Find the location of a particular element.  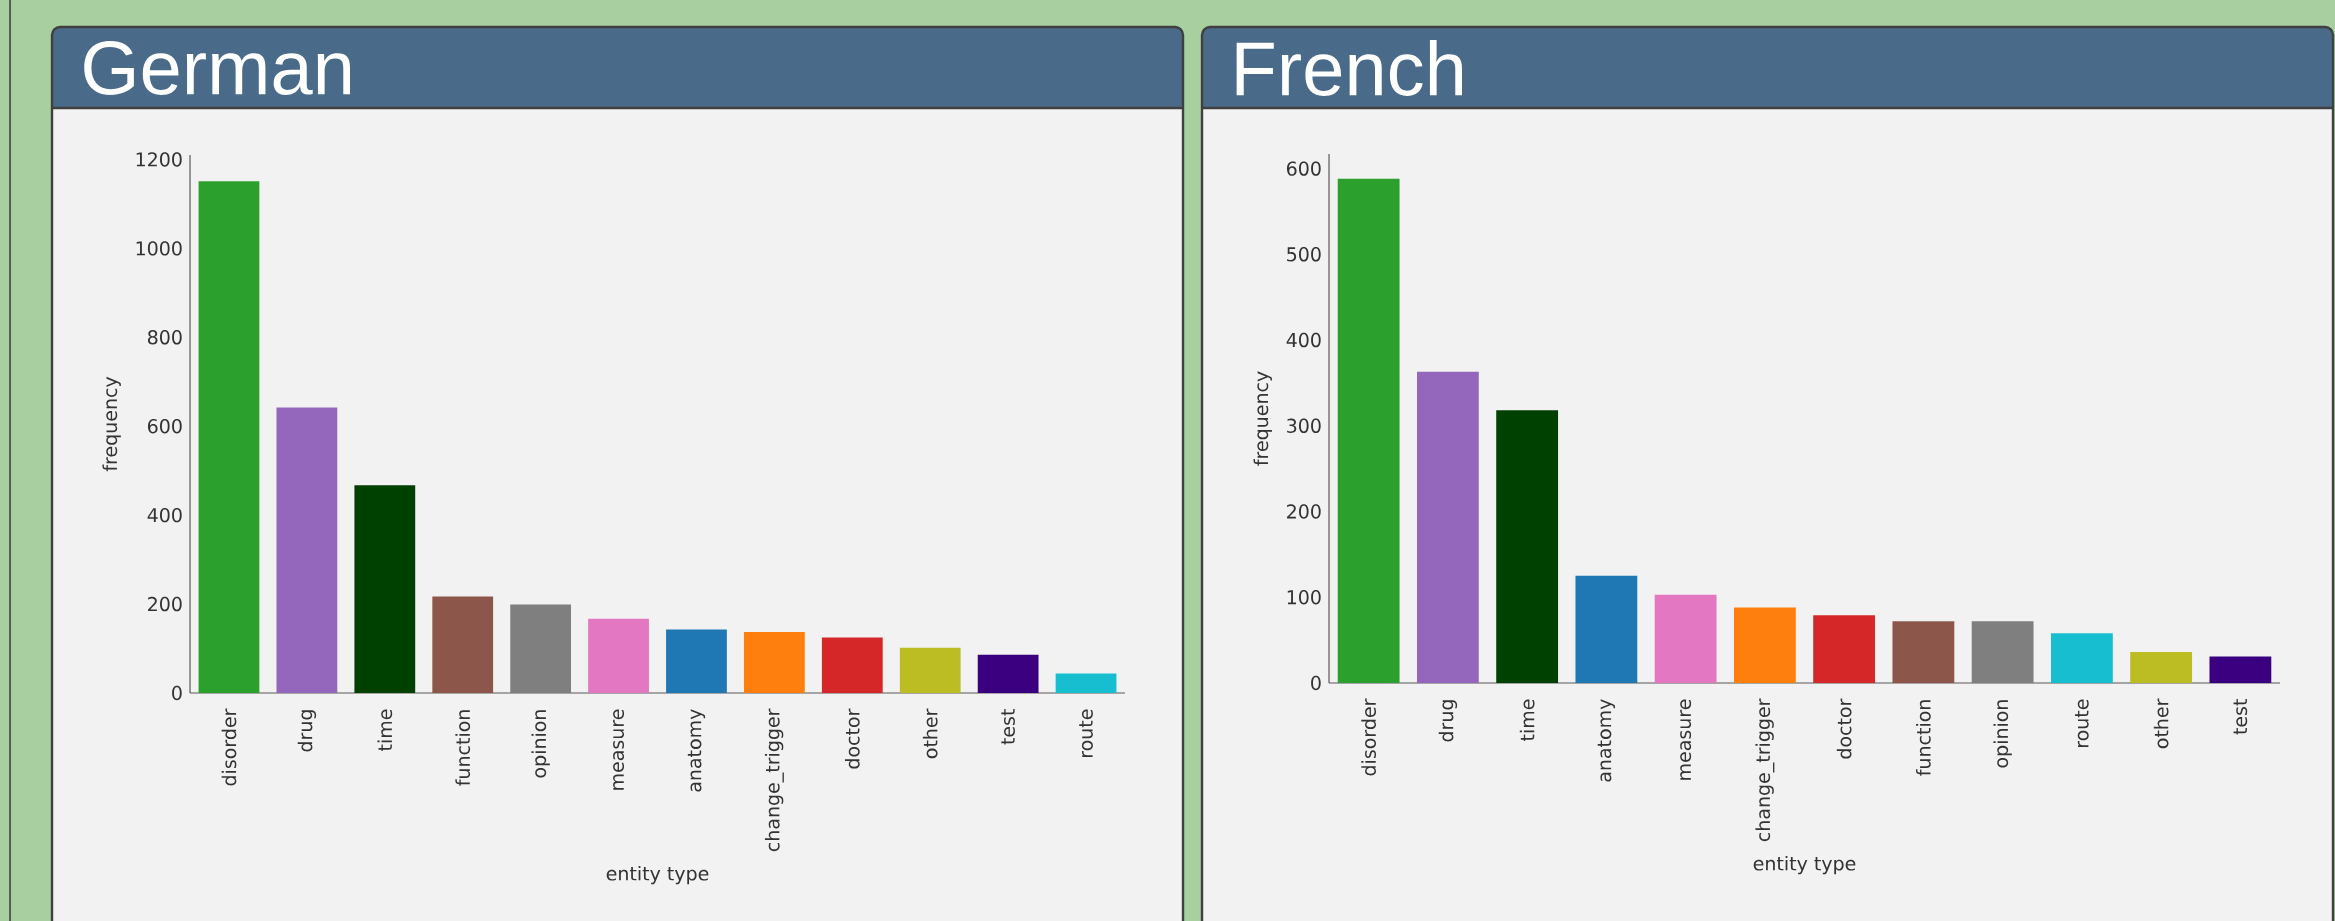

y-tick-label: 1200 is located at coordinates (159, 159).